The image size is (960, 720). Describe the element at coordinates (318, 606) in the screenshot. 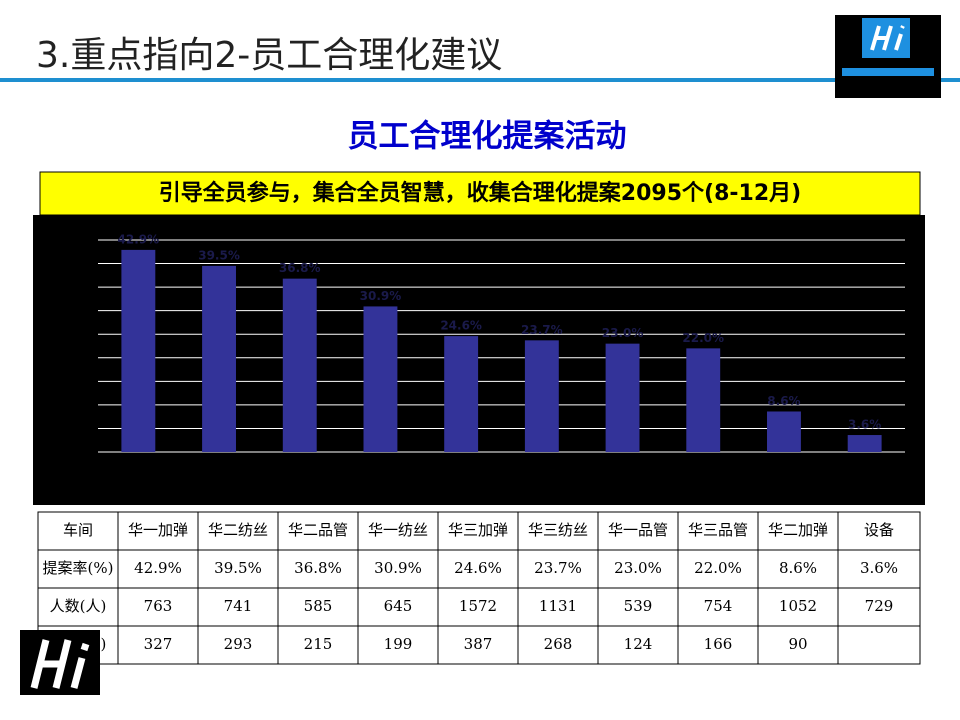

I see `cell-text: 585` at that location.